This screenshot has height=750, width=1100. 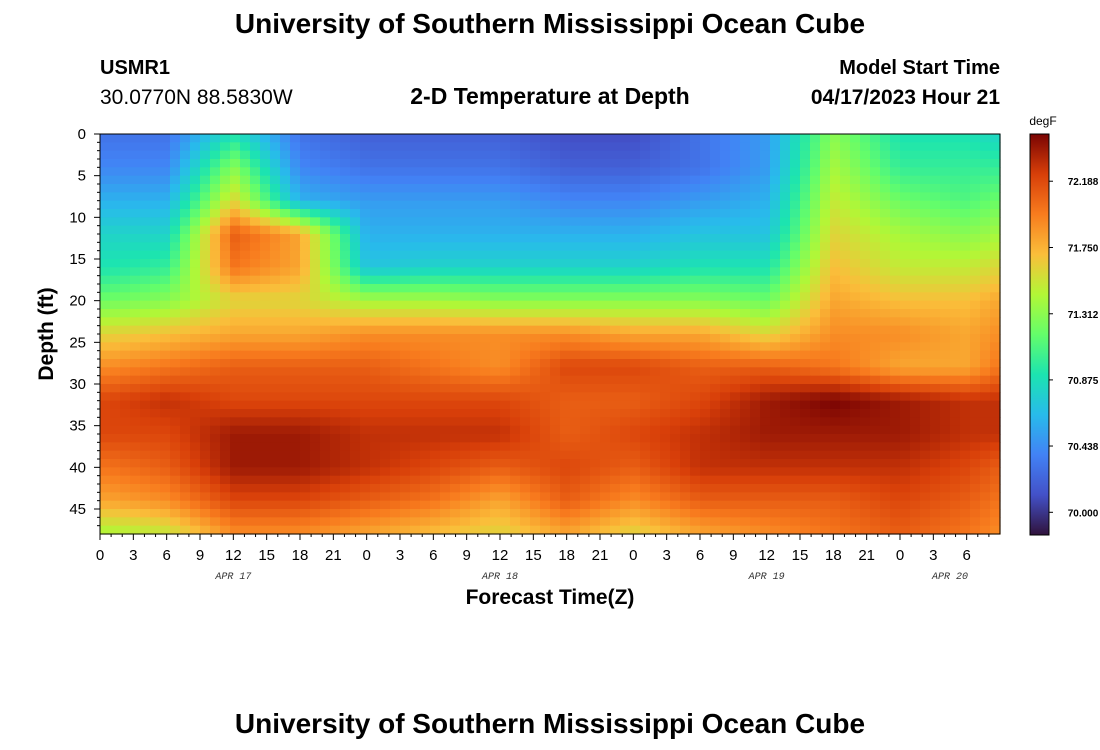 I want to click on y-tick-label: 0, so click(x=82, y=134).